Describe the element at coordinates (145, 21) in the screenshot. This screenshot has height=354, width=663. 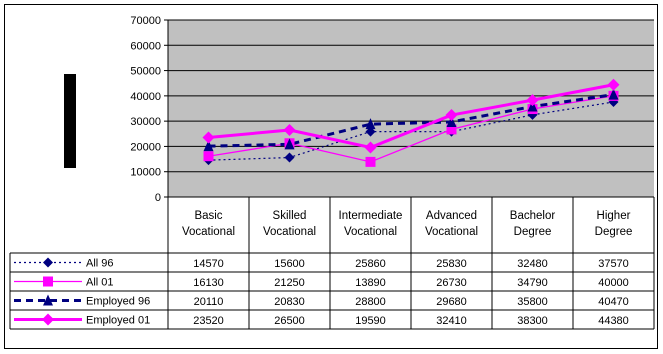
I see `y-tick-label: 70000` at that location.